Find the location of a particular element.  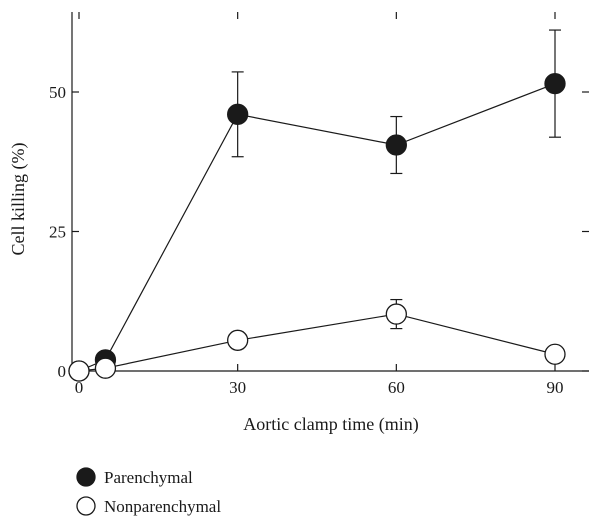

y-tick-label: 25 is located at coordinates (57, 232).